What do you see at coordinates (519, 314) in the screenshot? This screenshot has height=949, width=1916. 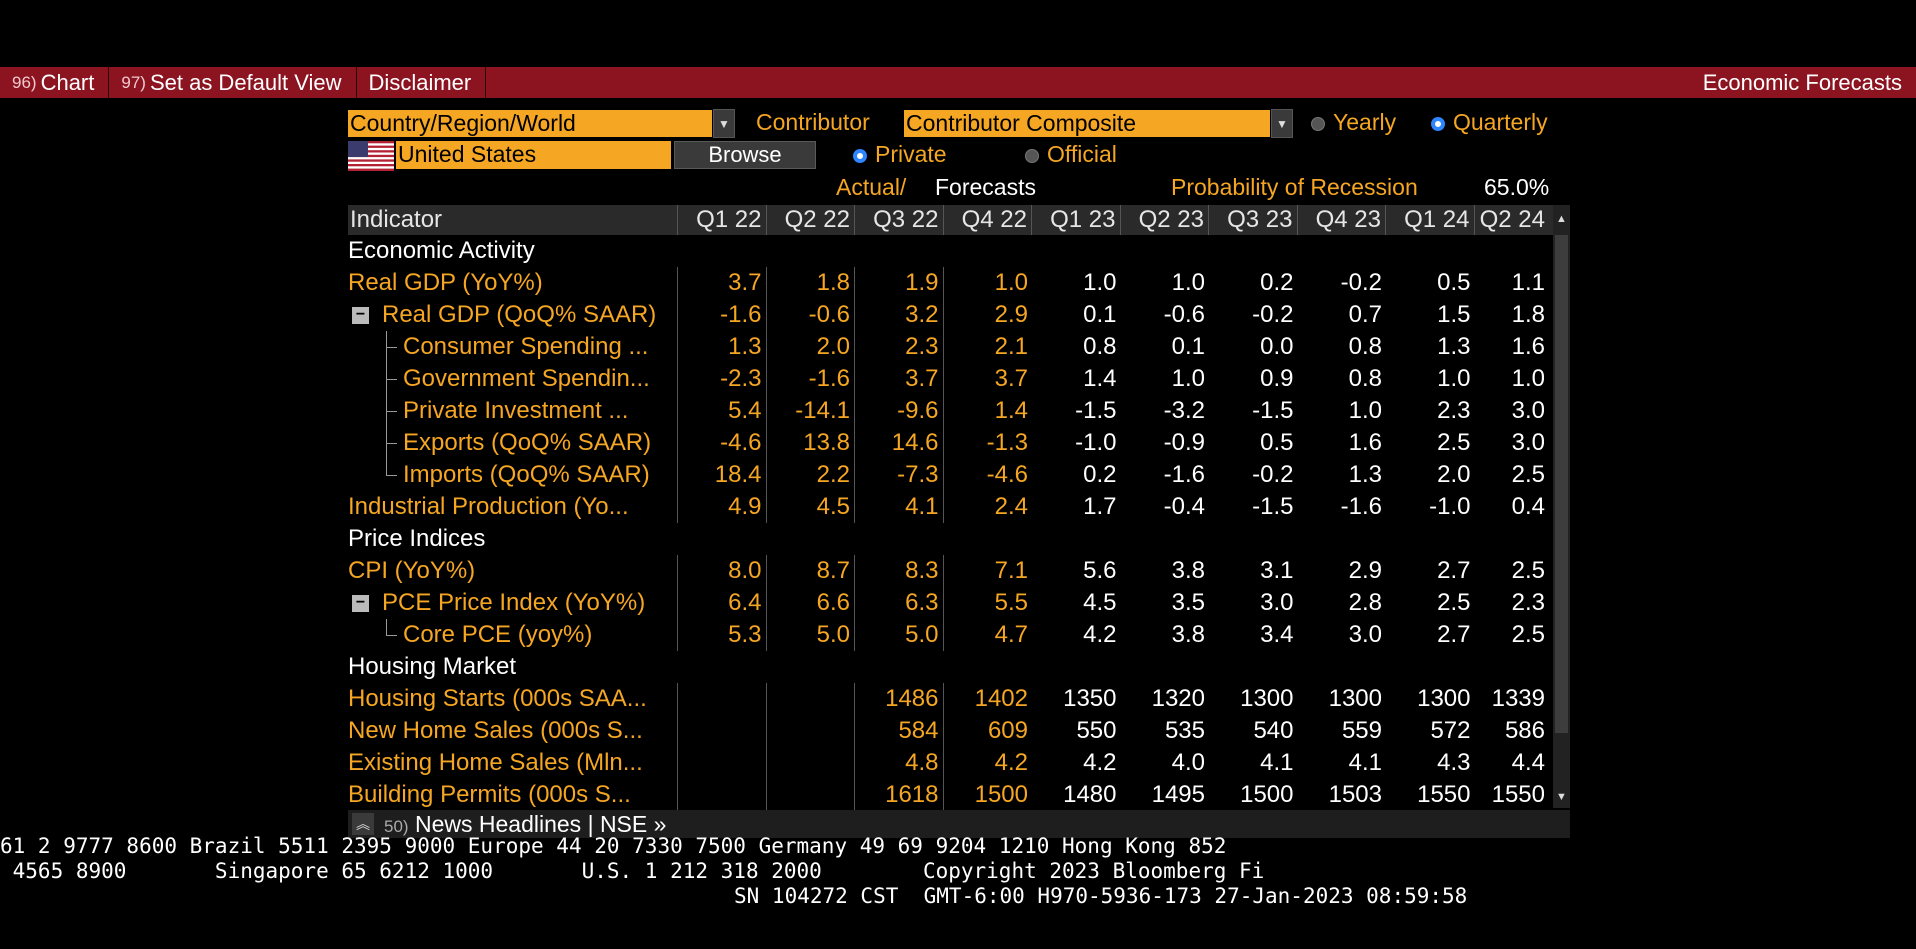 I see `indicator-label-text: Real GDP (QoQ% SAAR)` at bounding box center [519, 314].